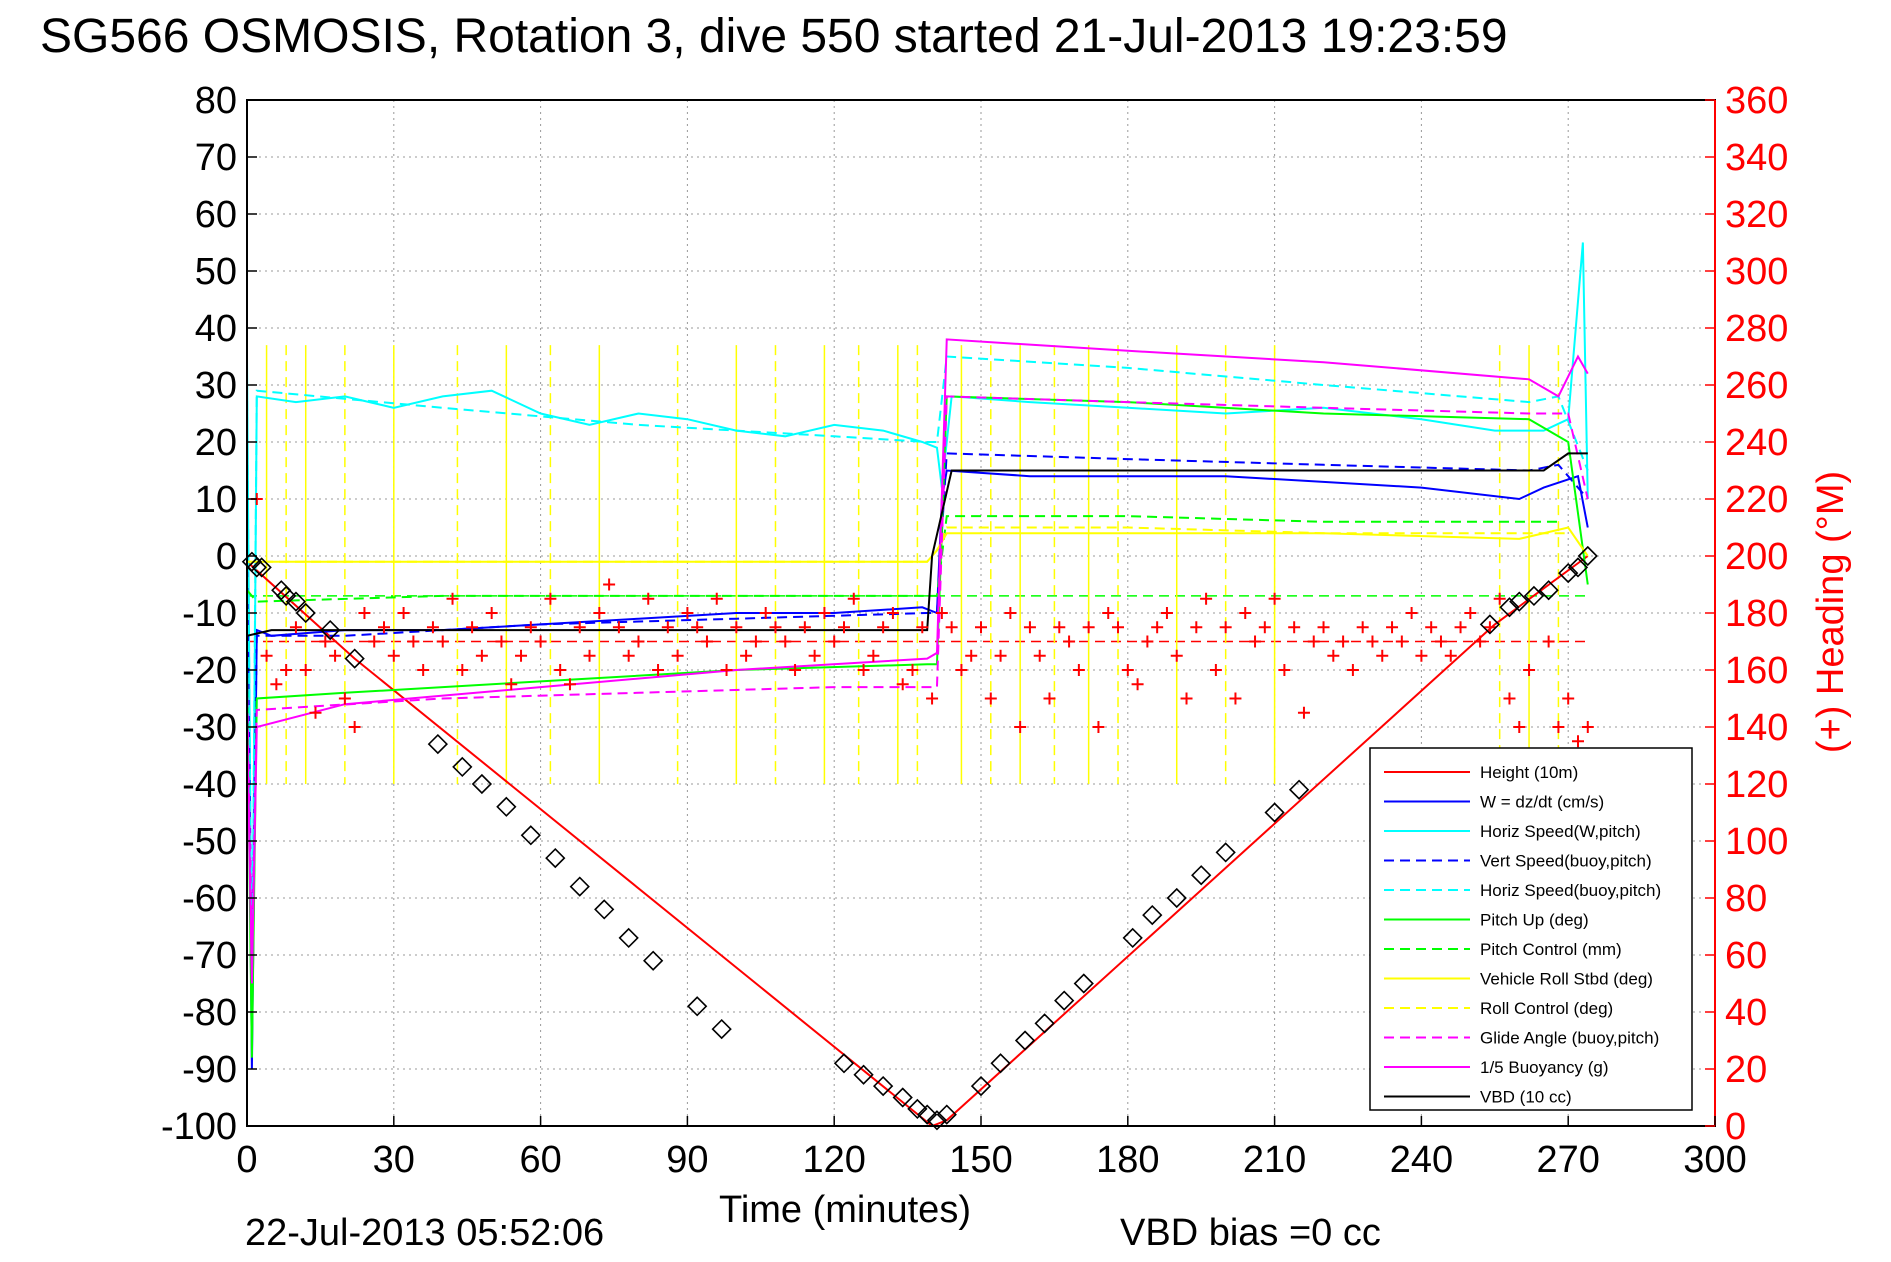 Image resolution: width=1891 pixels, height=1262 pixels. What do you see at coordinates (1714, 1160) in the screenshot?
I see `x-tick-label: 300` at bounding box center [1714, 1160].